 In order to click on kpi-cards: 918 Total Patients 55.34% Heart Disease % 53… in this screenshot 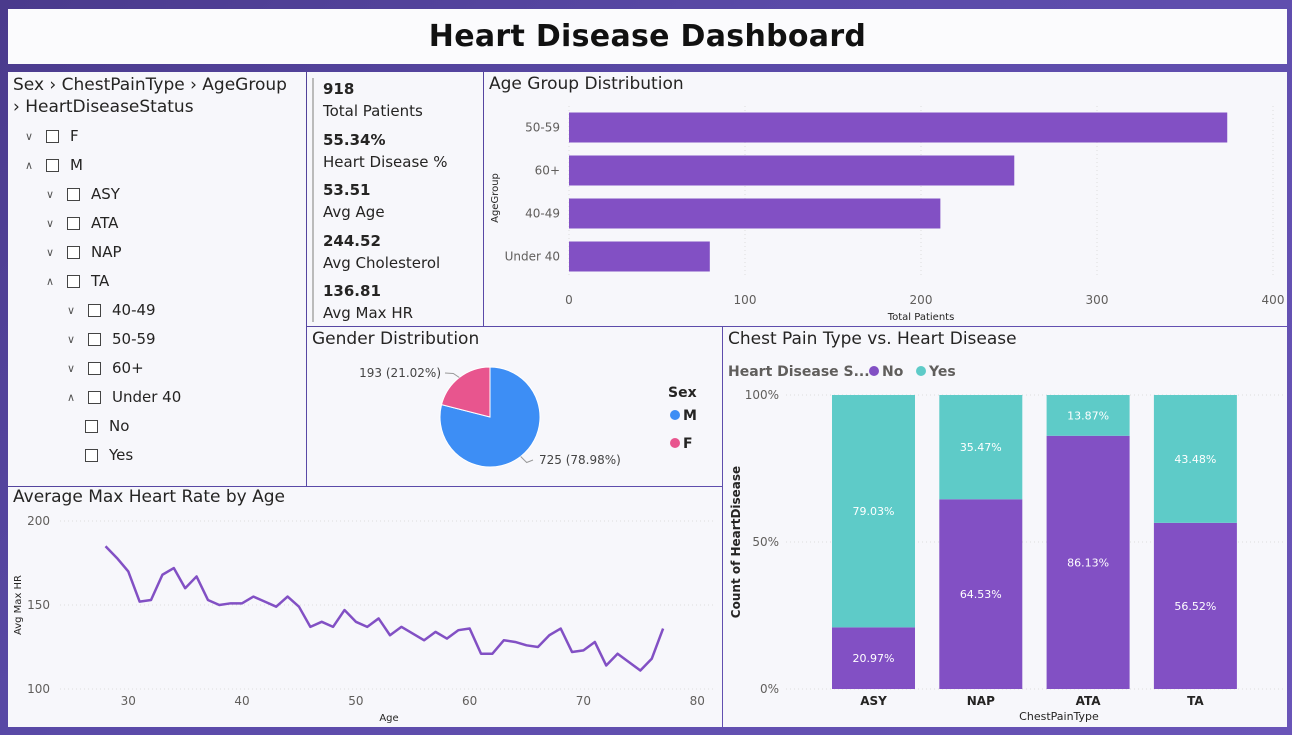, I will do `click(395, 199)`.